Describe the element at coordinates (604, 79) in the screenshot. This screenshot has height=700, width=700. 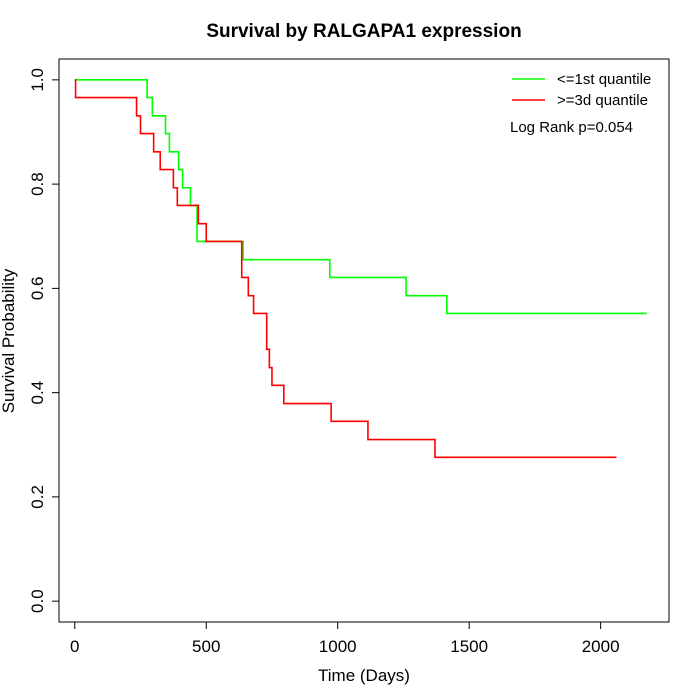
I see `legend-label-low: <=1st quantile` at that location.